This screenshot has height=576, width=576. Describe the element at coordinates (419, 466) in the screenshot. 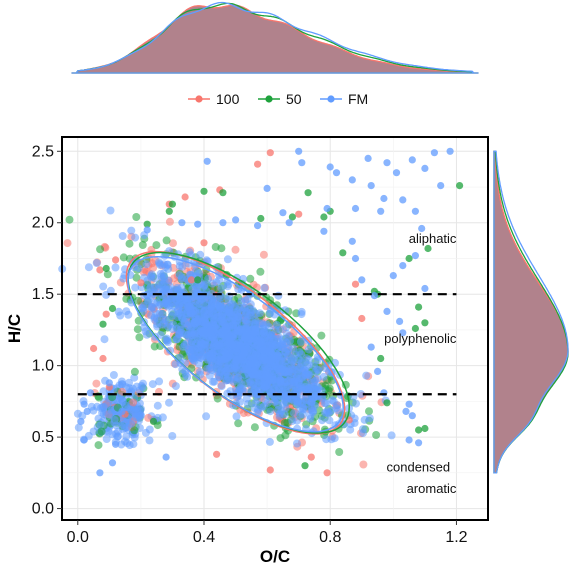

I see `annotation-label: condensed` at that location.